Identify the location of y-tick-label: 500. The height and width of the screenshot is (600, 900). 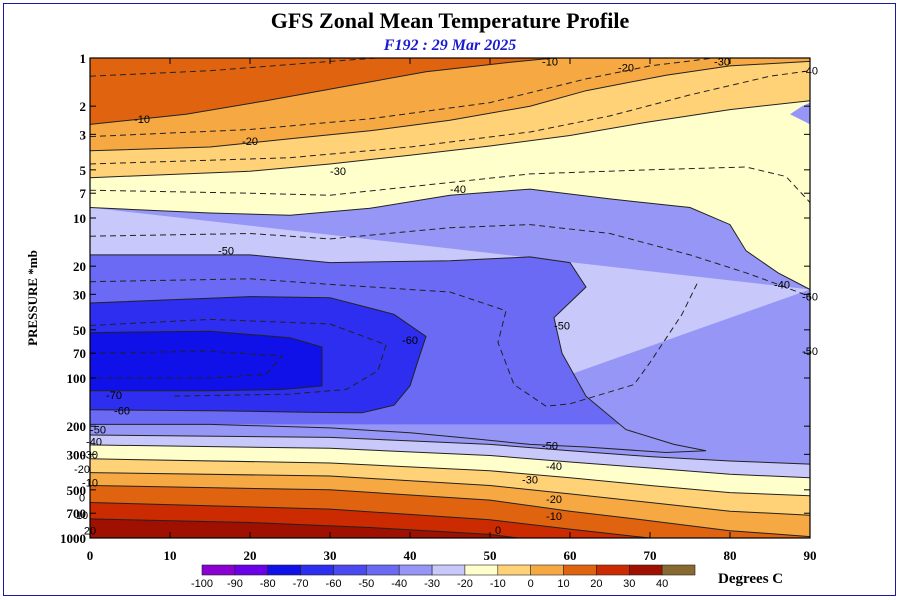
(77, 490).